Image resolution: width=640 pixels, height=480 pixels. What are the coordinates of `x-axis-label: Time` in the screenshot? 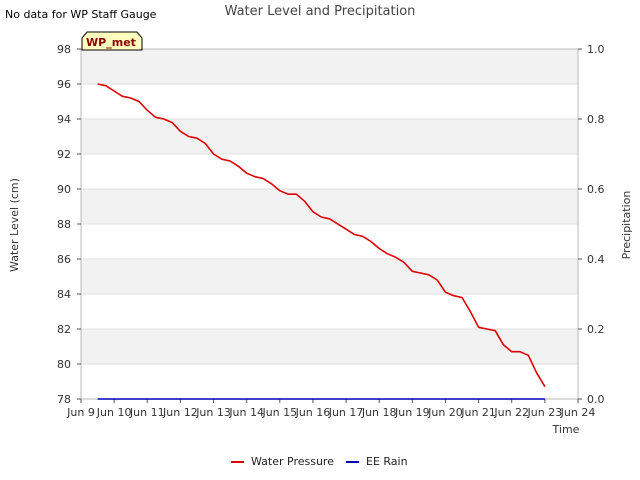 It's located at (566, 429).